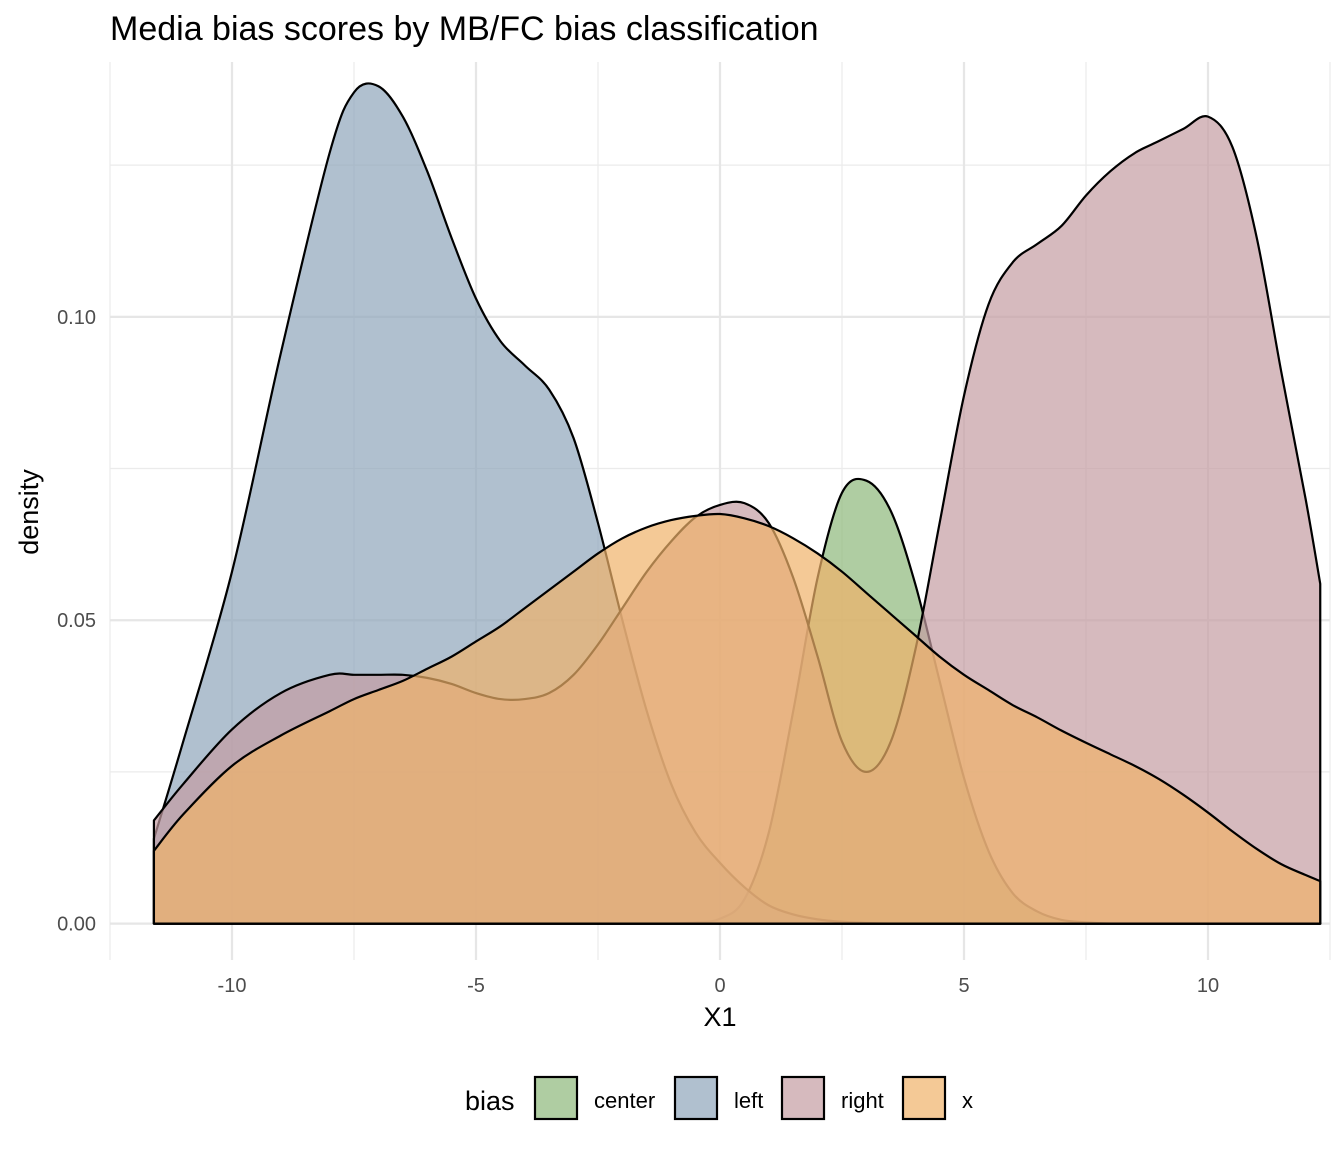 Image resolution: width=1344 pixels, height=1152 pixels. What do you see at coordinates (76, 318) in the screenshot?
I see `y-tick-label: 0.10` at bounding box center [76, 318].